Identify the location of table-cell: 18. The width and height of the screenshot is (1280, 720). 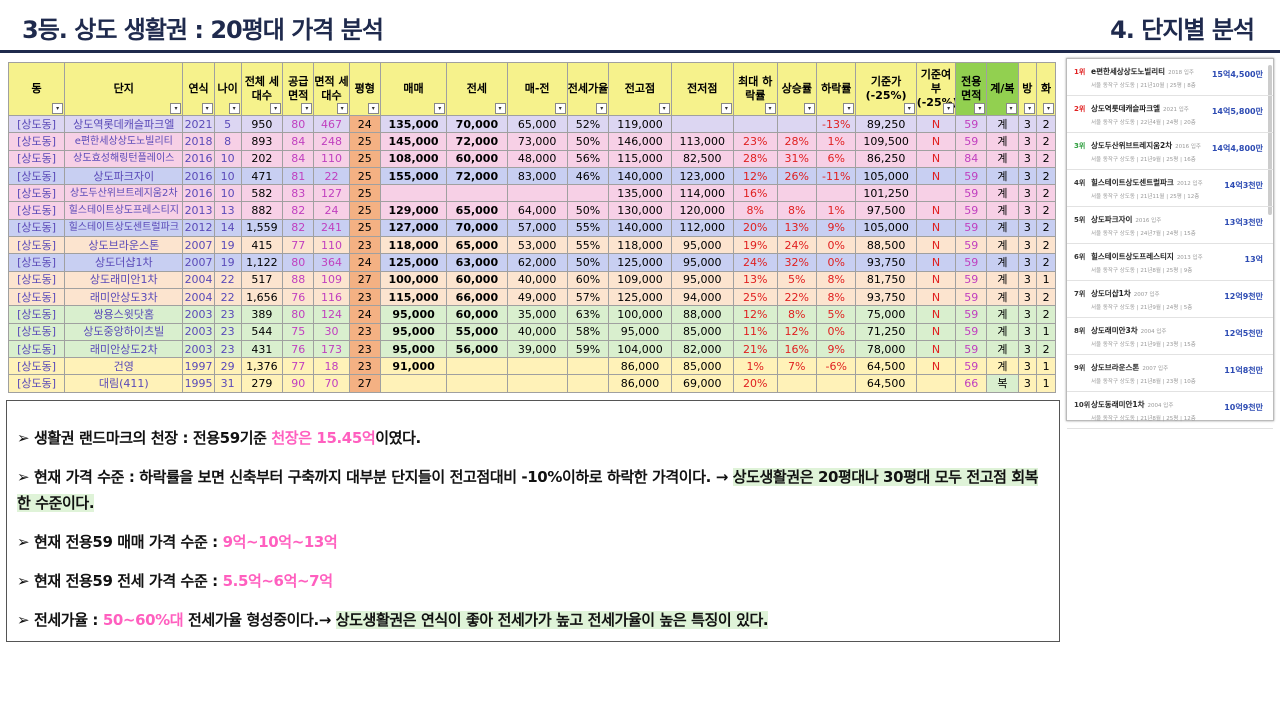
(331, 366).